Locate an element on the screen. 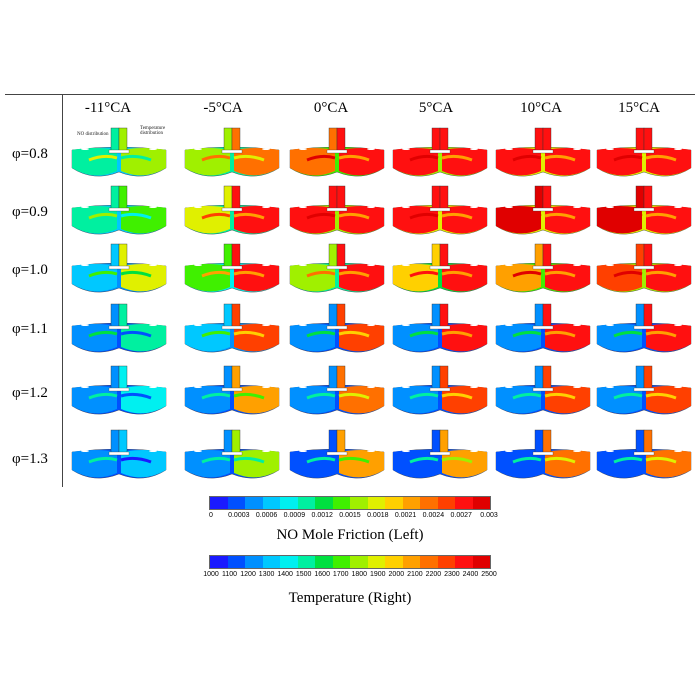 Image resolution: width=700 pixels, height=700 pixels. no-colorbar is located at coordinates (350, 503).